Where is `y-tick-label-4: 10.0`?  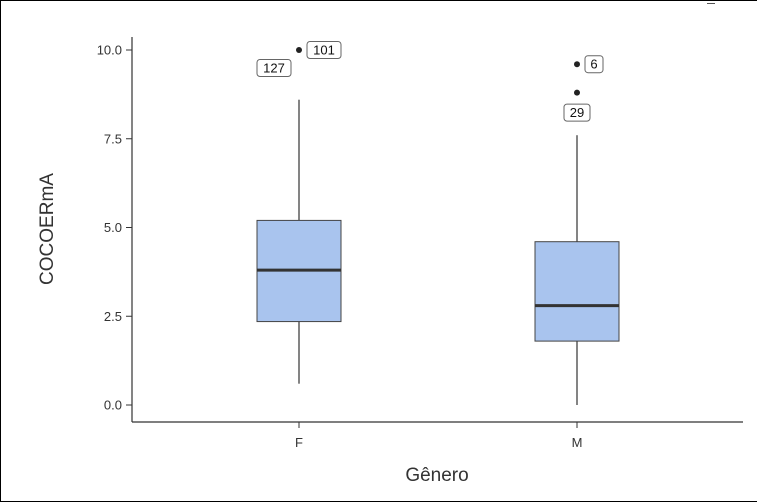 y-tick-label-4: 10.0 is located at coordinates (109, 50).